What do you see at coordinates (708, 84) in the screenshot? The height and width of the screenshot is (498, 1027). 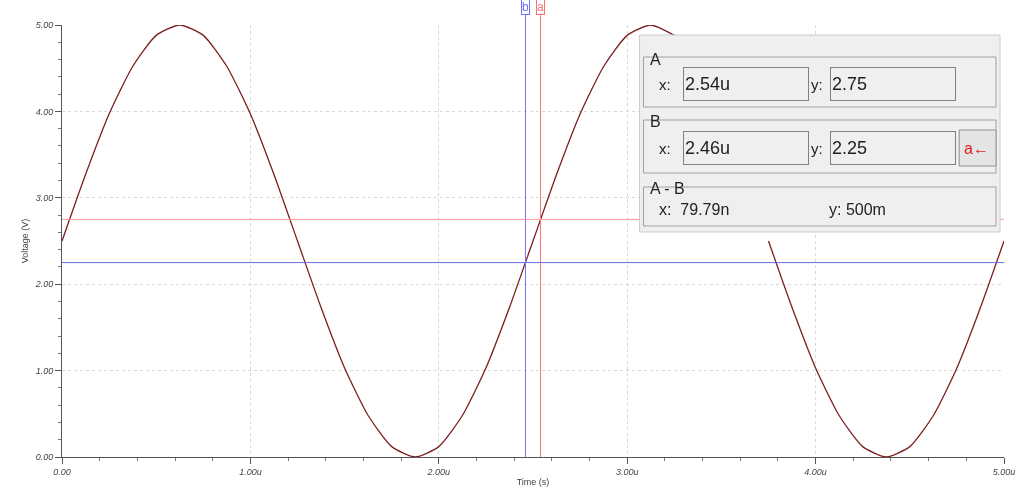 I see `annotation: 2.54u` at bounding box center [708, 84].